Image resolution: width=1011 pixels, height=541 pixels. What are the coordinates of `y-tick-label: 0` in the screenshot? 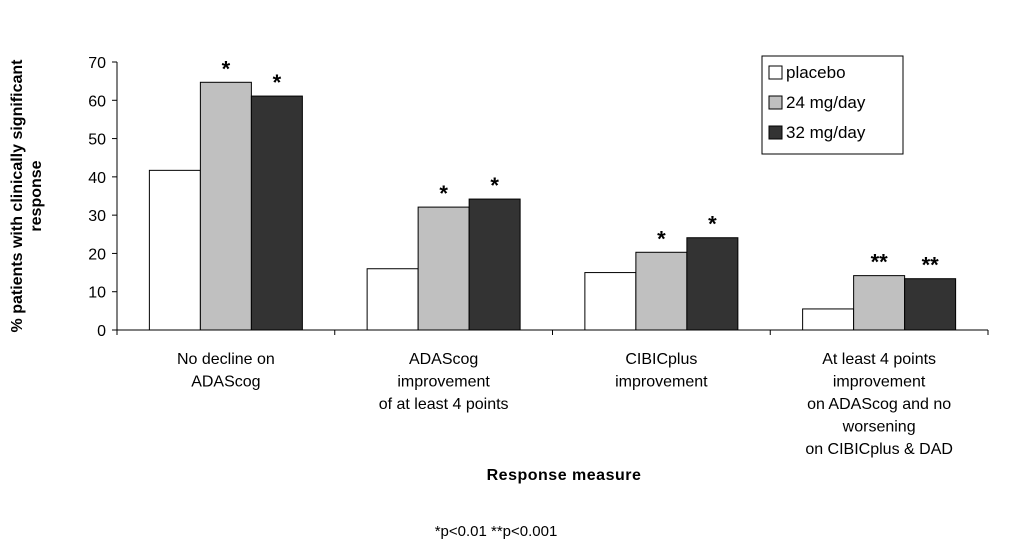 It's located at (101, 331).